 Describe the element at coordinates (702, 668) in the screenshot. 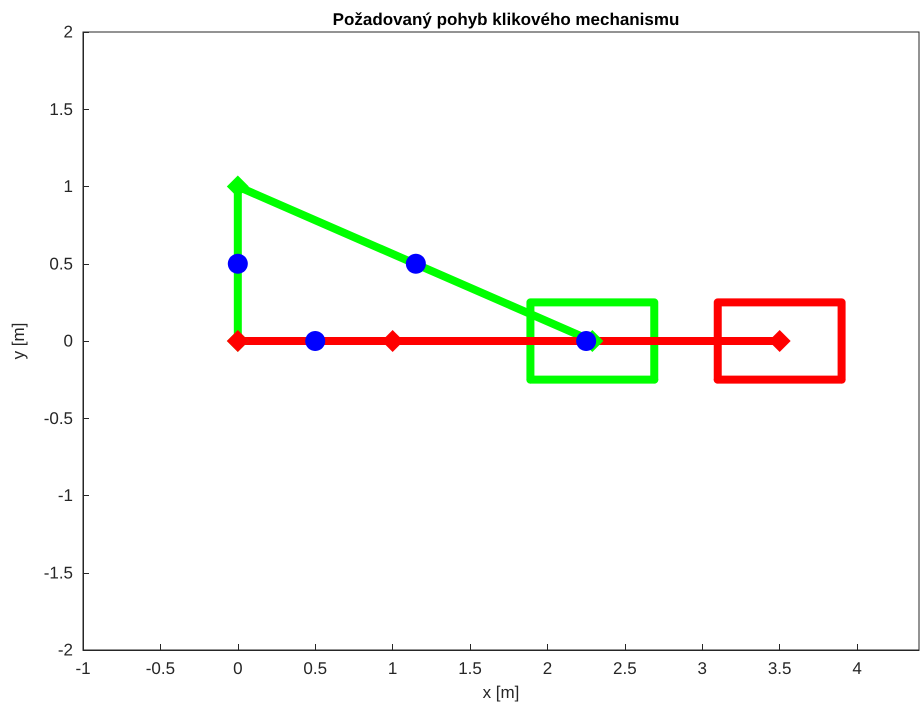

I see `x-tick-label: 3` at that location.